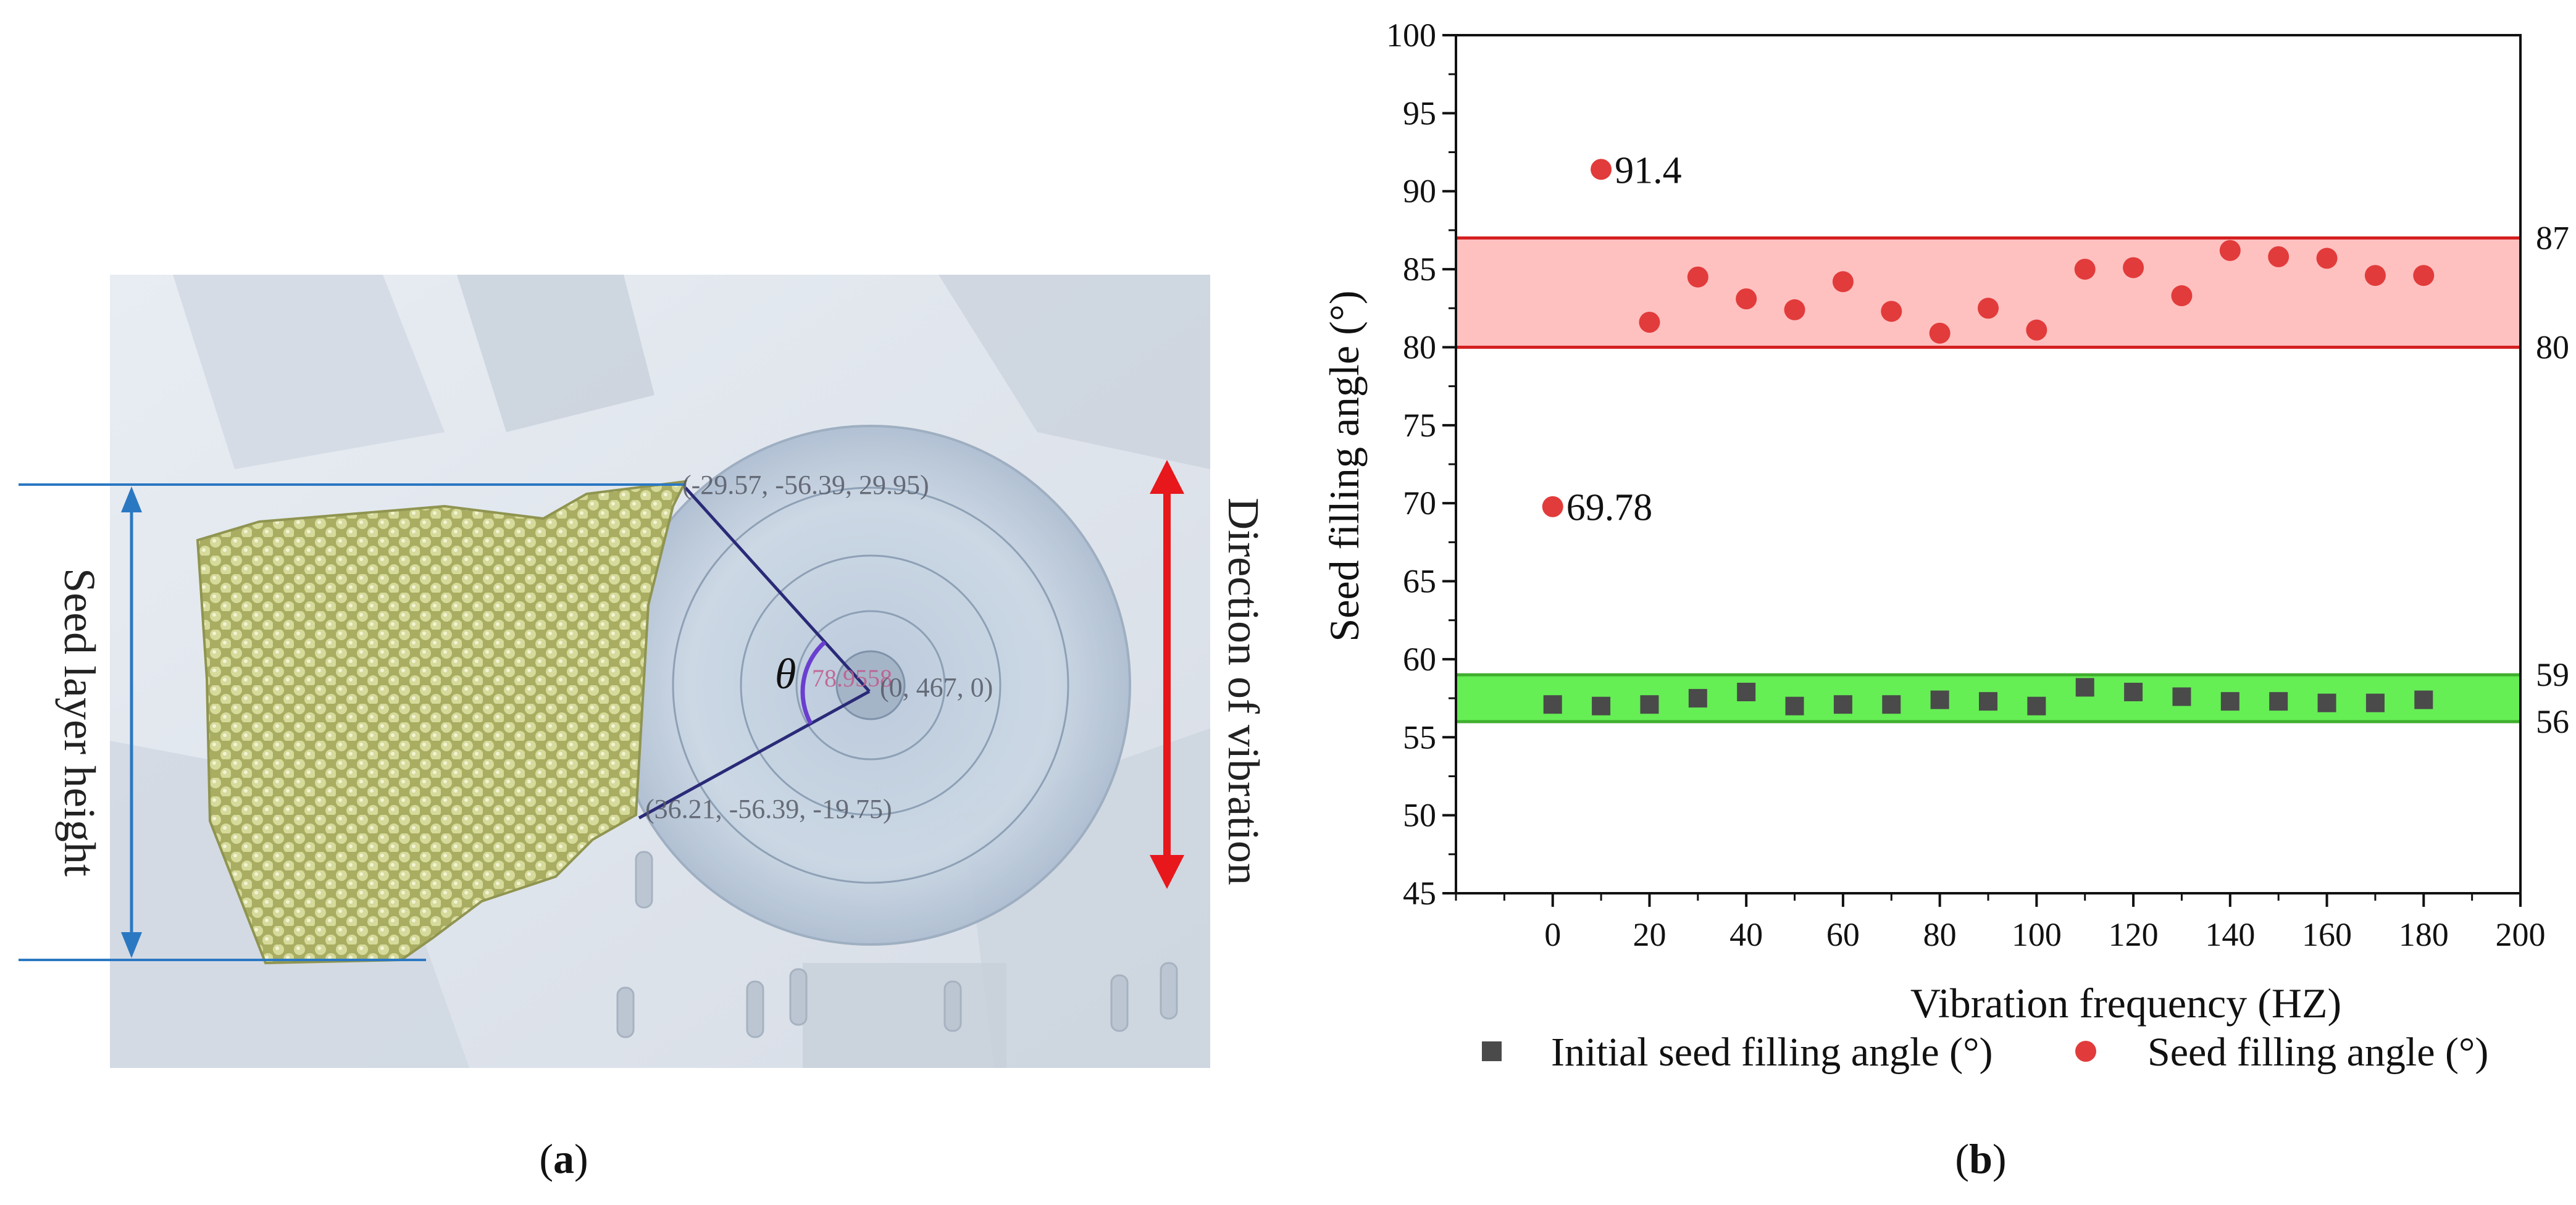  I want to click on seed-disc-hub, so click(870, 685).